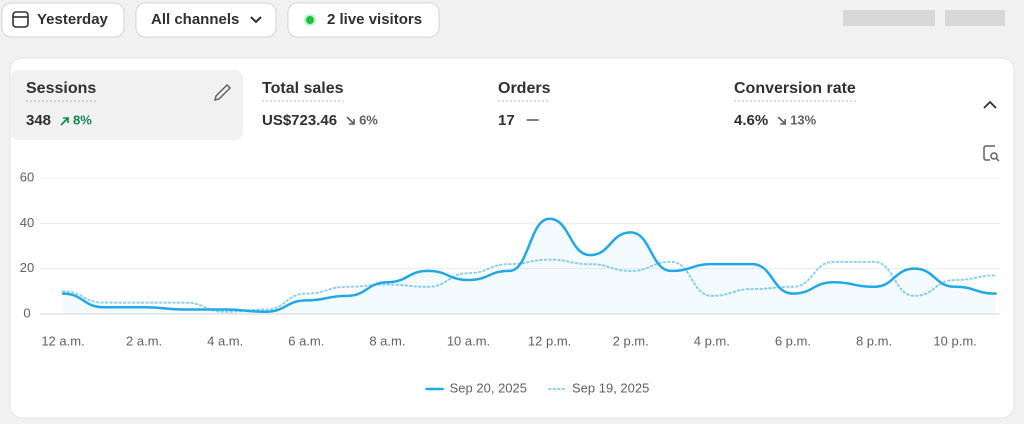 The image size is (1024, 424). What do you see at coordinates (387, 340) in the screenshot?
I see `x-tick-label: 8 a.m.` at bounding box center [387, 340].